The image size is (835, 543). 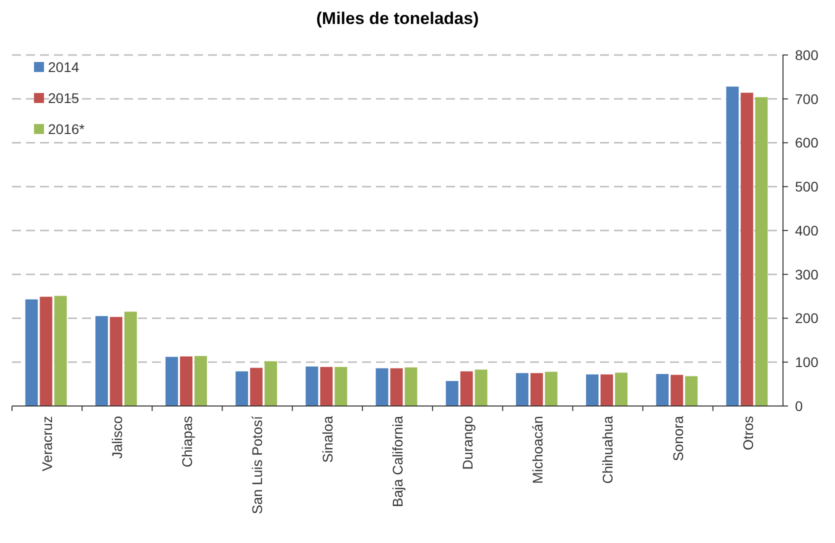 What do you see at coordinates (467, 443) in the screenshot?
I see `x-tick-label: Durango` at bounding box center [467, 443].